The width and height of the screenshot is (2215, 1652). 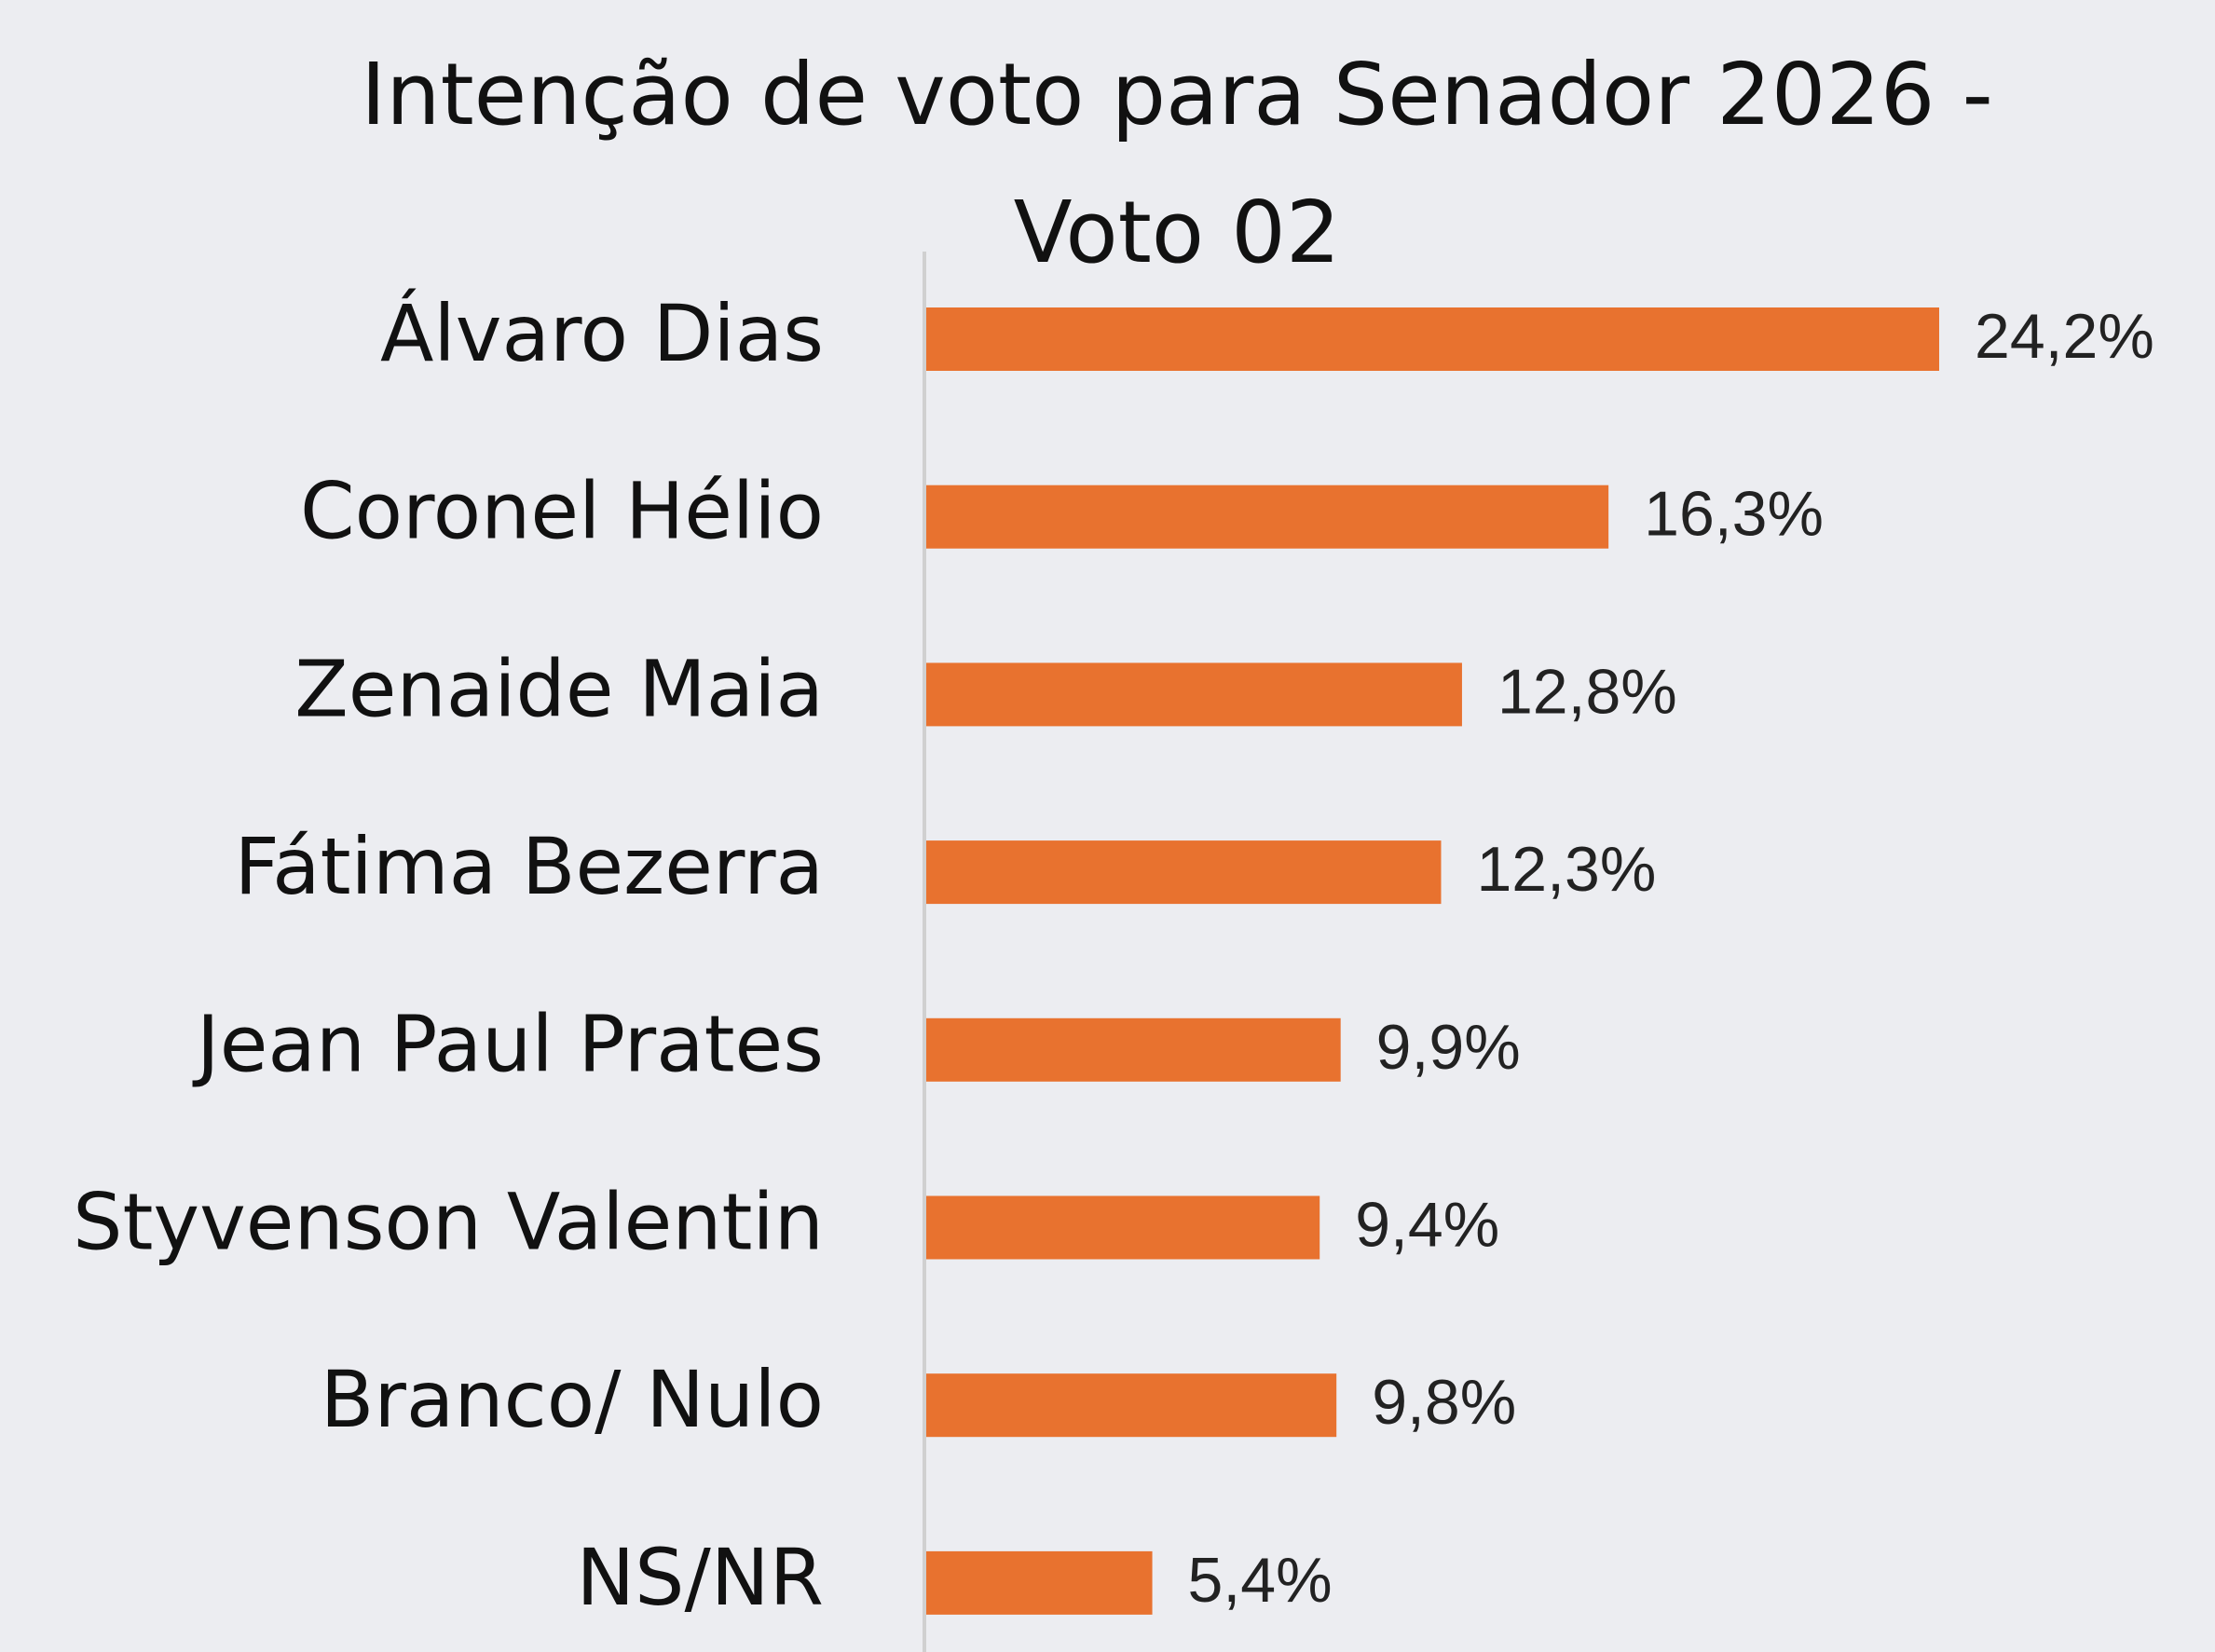 I want to click on value-label: 9,8%, so click(x=1444, y=1402).